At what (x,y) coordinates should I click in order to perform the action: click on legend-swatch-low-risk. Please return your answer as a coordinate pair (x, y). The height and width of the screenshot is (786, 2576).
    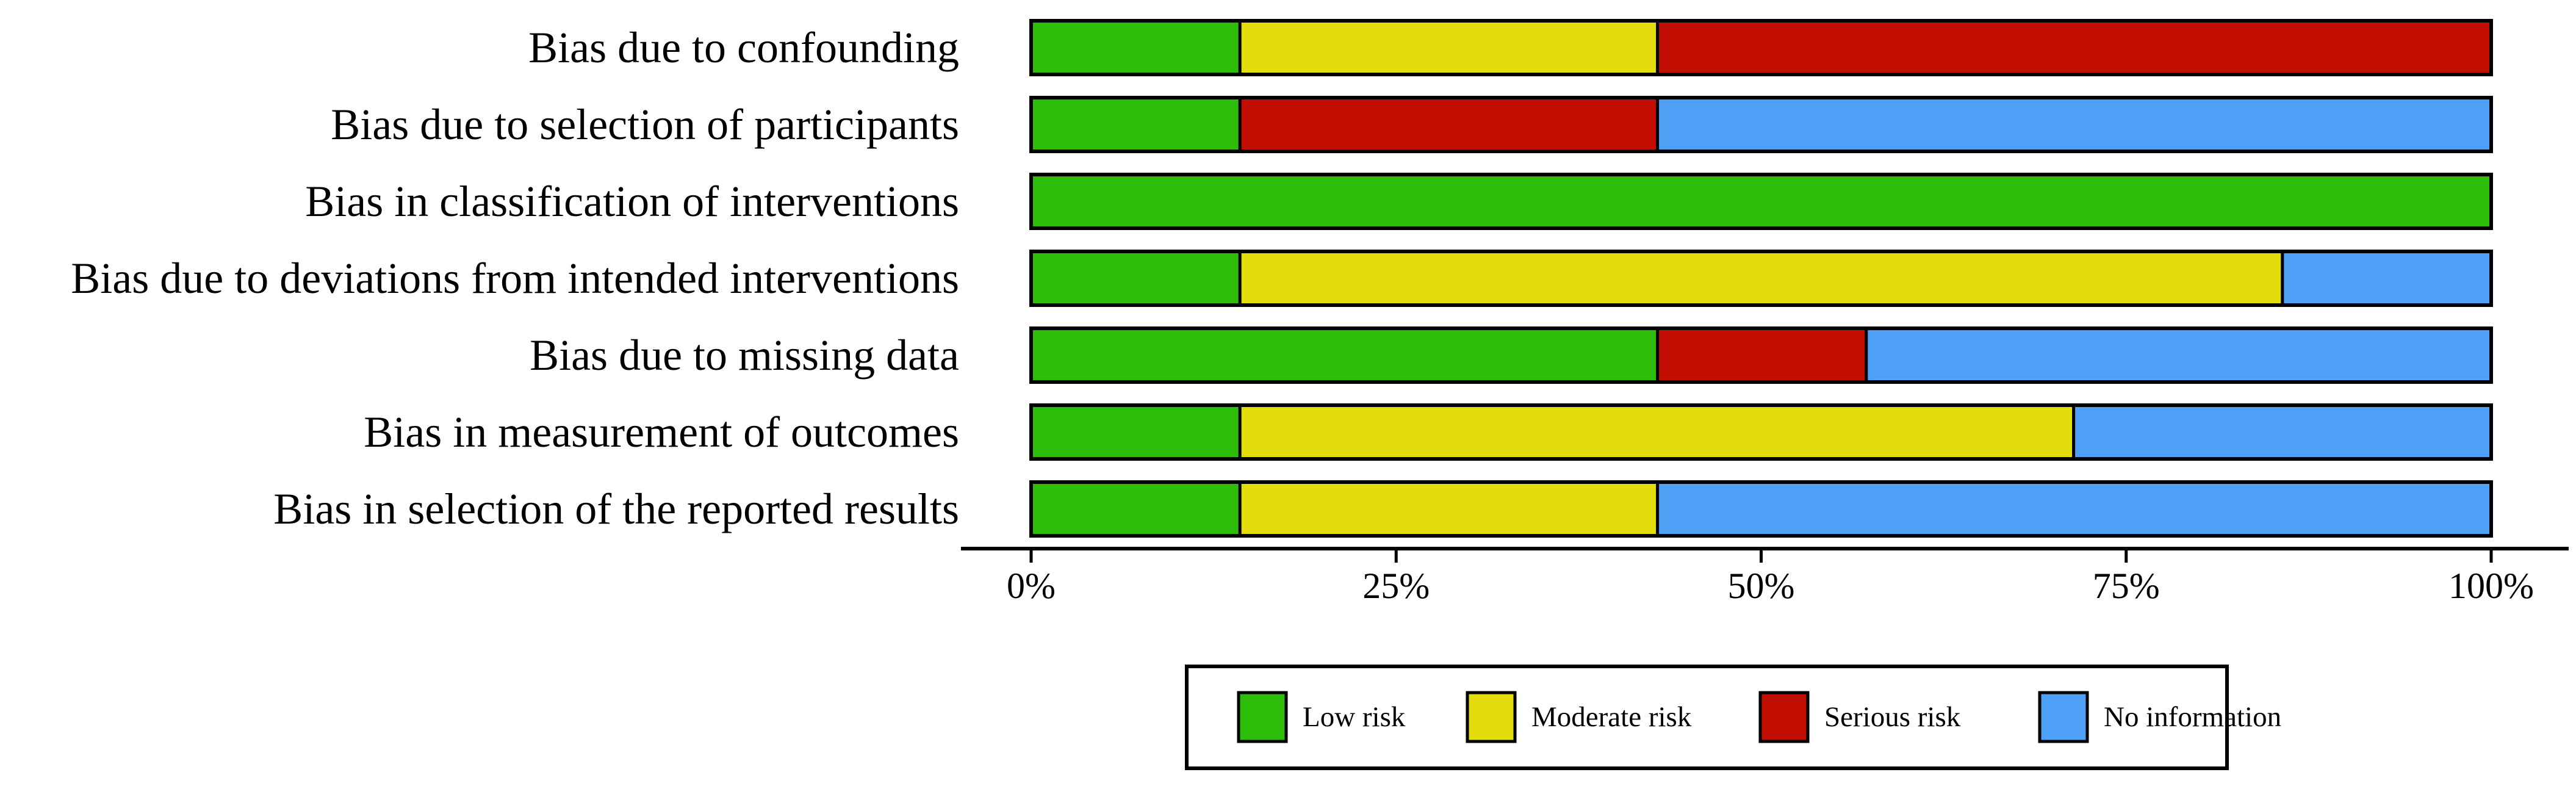
    Looking at the image, I should click on (1262, 717).